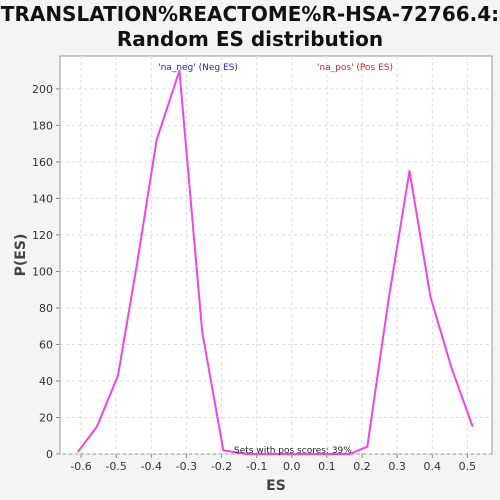 The image size is (500, 500). I want to click on chart-title-line-1: TRANSLATION%REACTOME%R-HSA-72766.4:, so click(250, 14).